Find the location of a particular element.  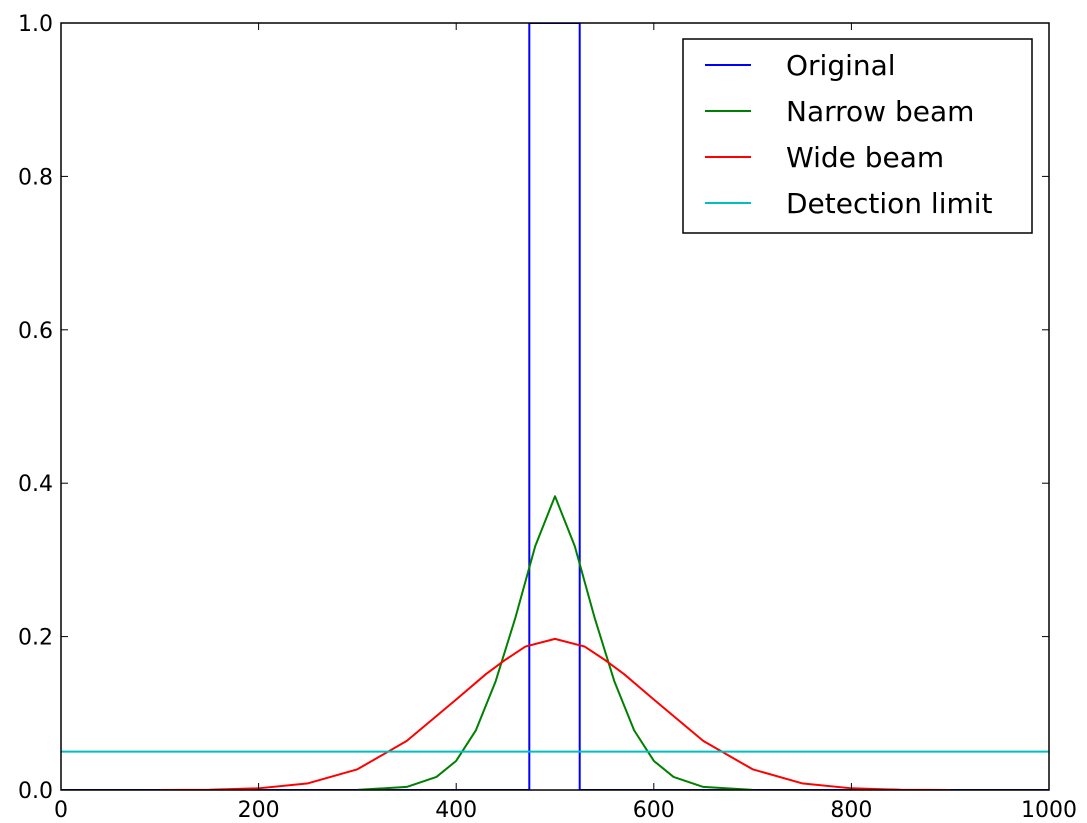

series-line-narrow-beam is located at coordinates (555, 642).